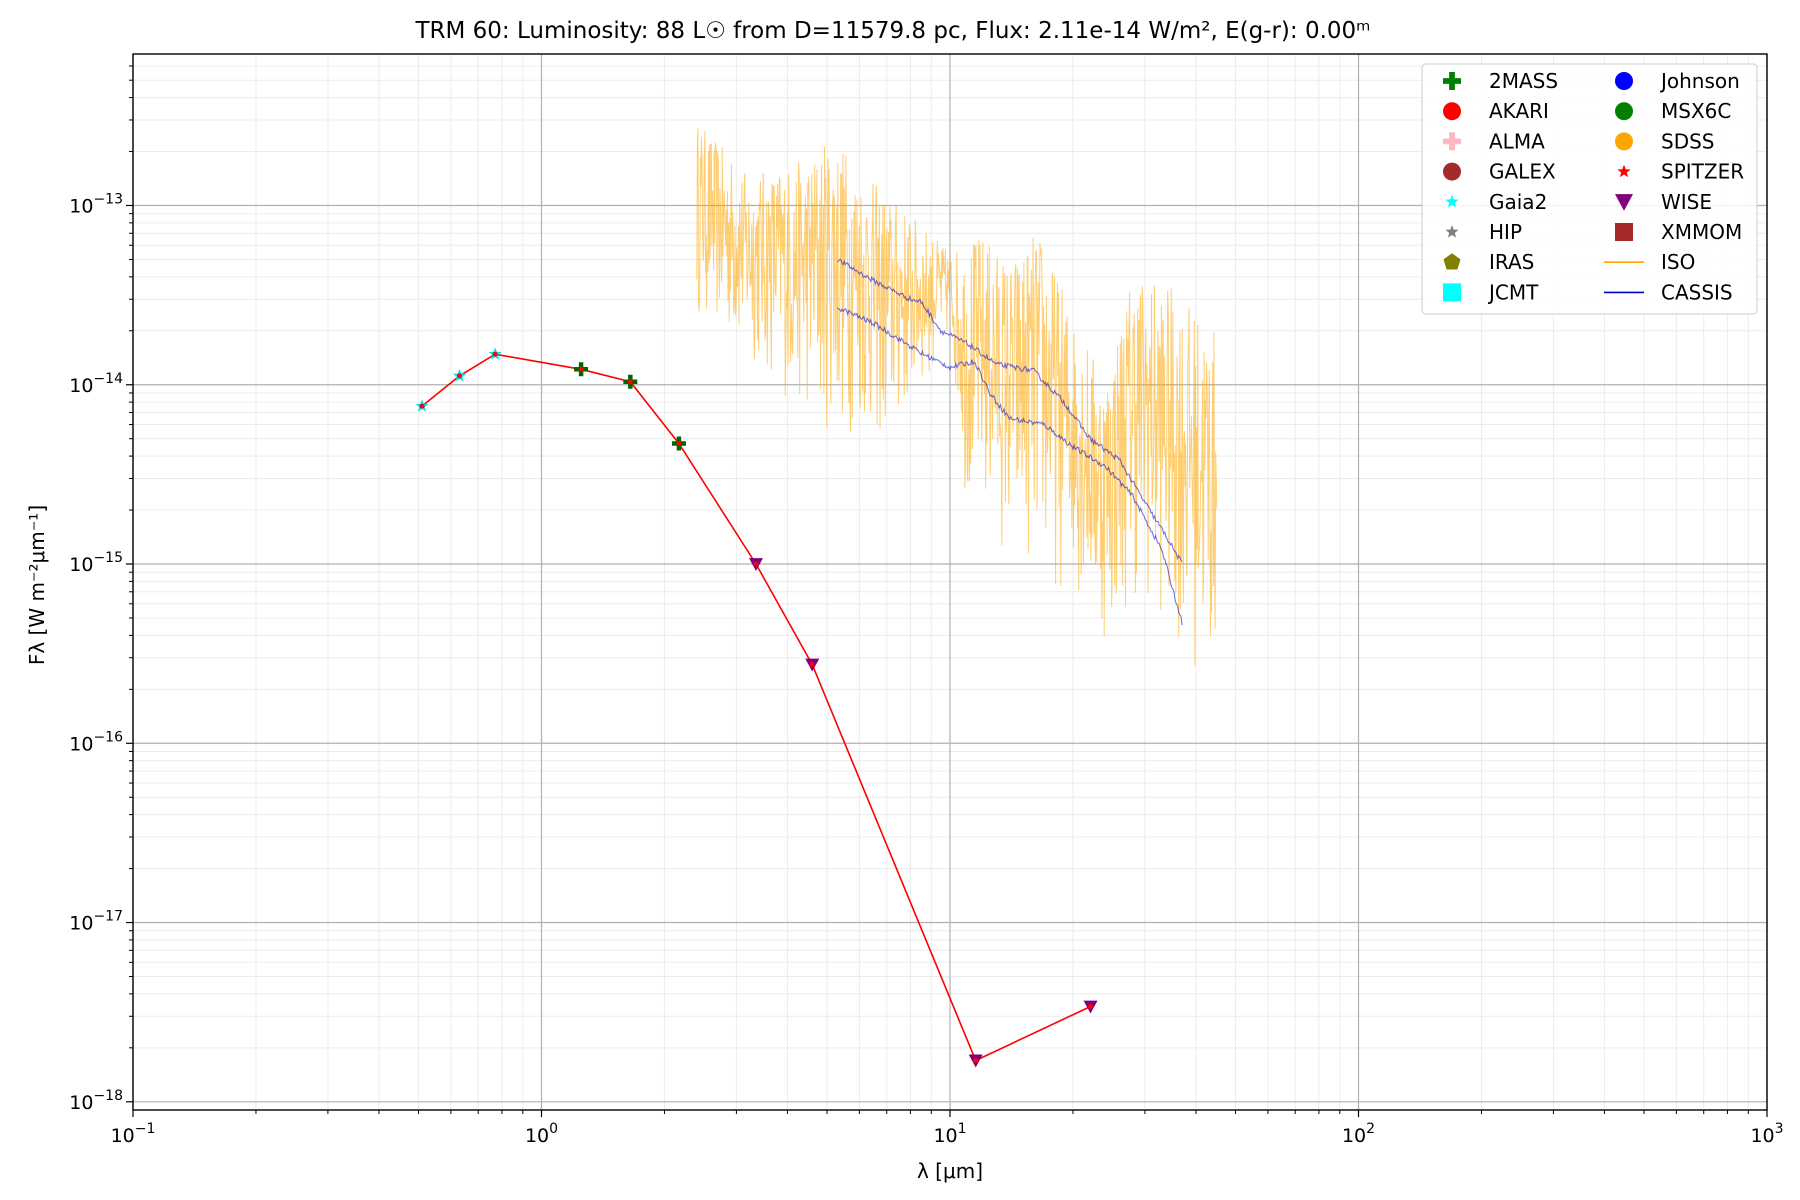 Image resolution: width=1800 pixels, height=1200 pixels. I want to click on legend-marker-wise, so click(1624, 202).